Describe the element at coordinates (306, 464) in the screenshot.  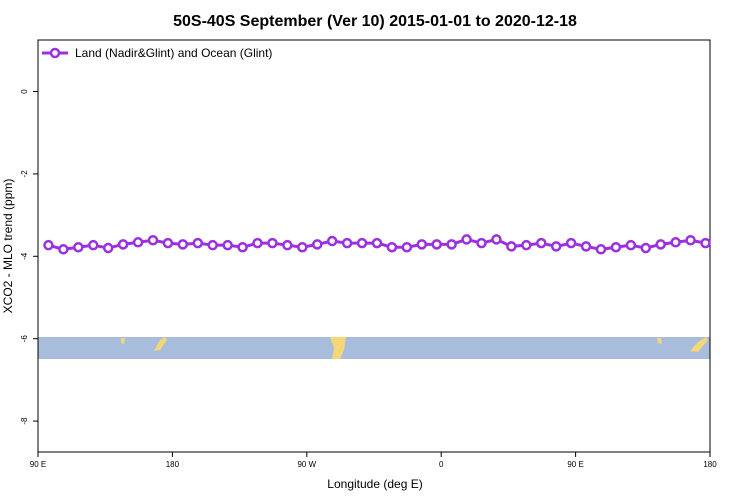
I see `x-tick-label: 90 W` at that location.